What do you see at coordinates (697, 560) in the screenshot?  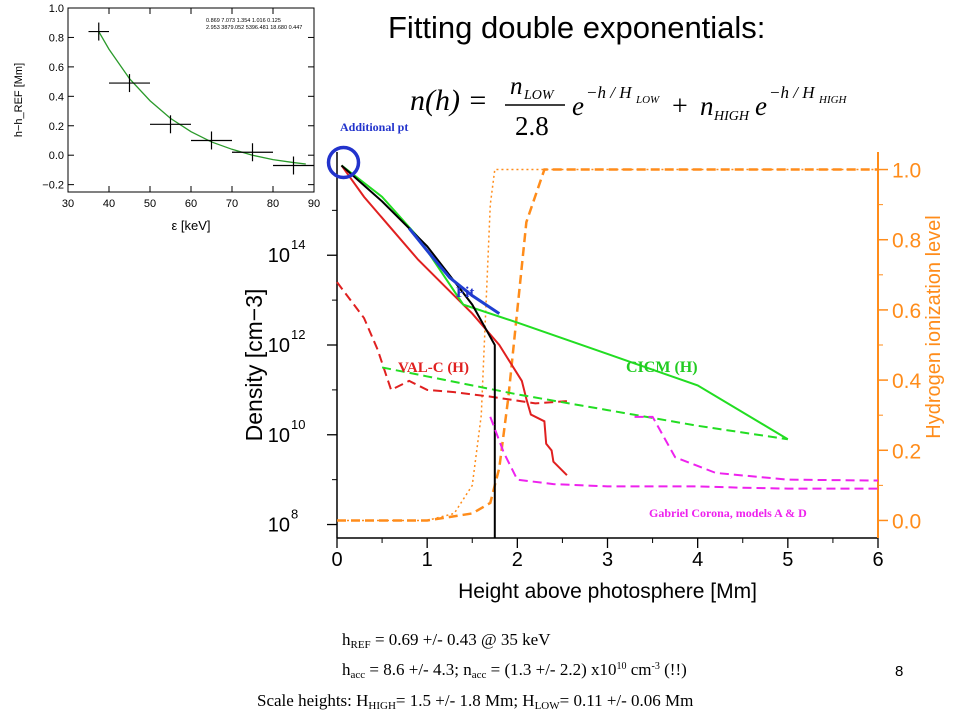 I see `main-x-tick-label: 4` at bounding box center [697, 560].